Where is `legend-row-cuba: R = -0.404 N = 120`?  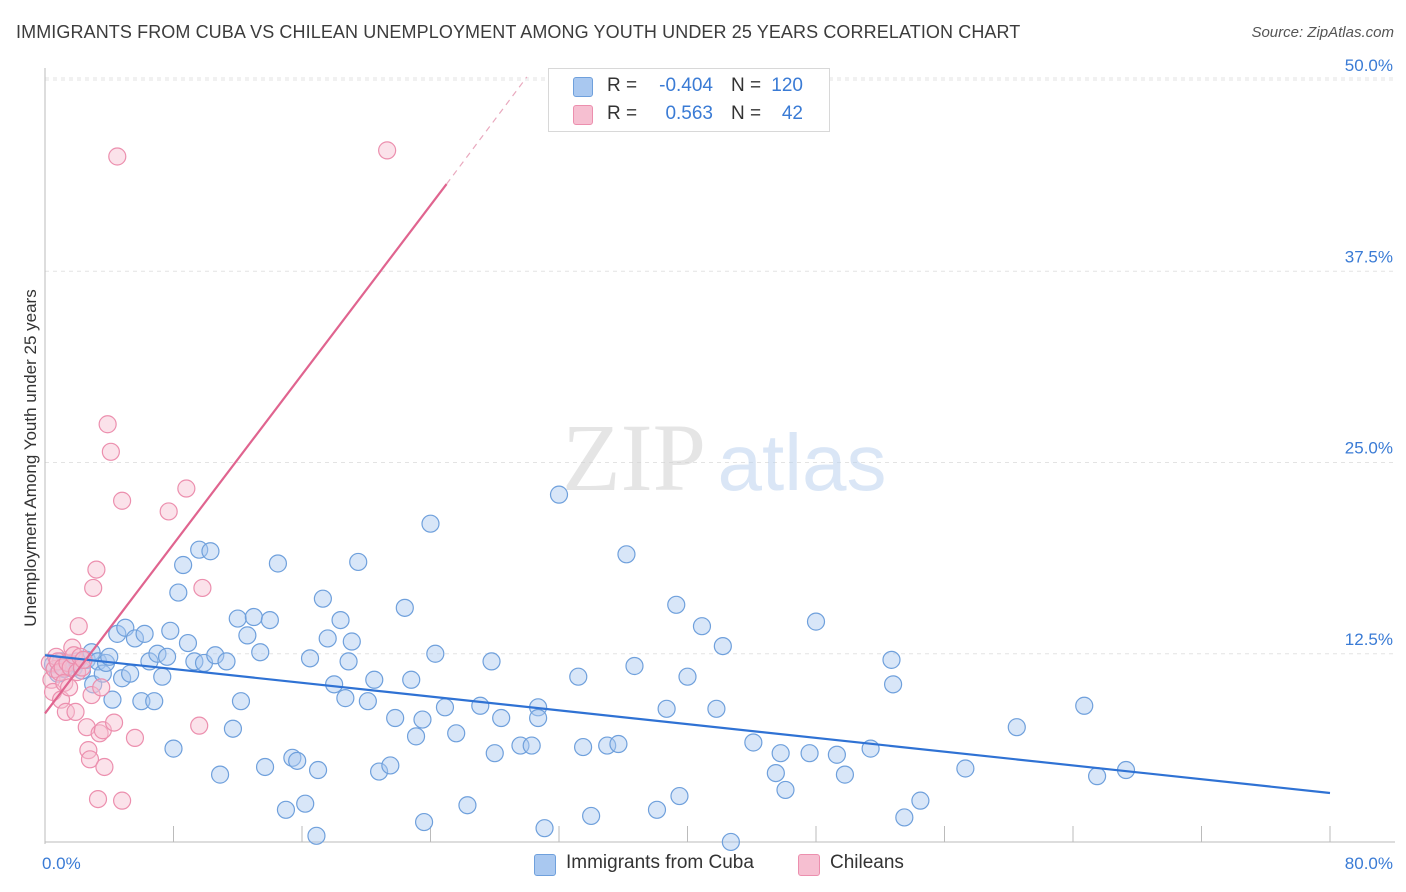 legend-row-cuba: R = -0.404 N = 120 is located at coordinates (689, 86).